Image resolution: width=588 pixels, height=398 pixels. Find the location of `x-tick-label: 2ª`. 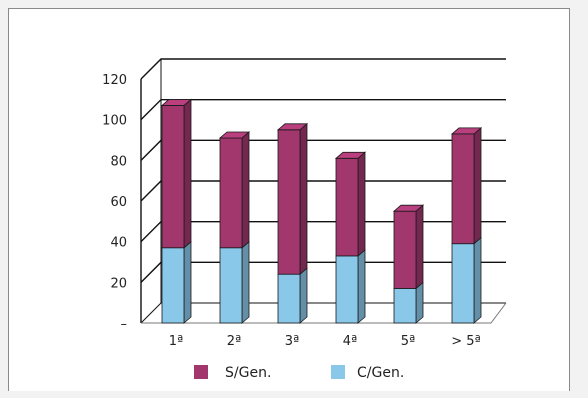

x-tick-label: 2ª is located at coordinates (234, 341).